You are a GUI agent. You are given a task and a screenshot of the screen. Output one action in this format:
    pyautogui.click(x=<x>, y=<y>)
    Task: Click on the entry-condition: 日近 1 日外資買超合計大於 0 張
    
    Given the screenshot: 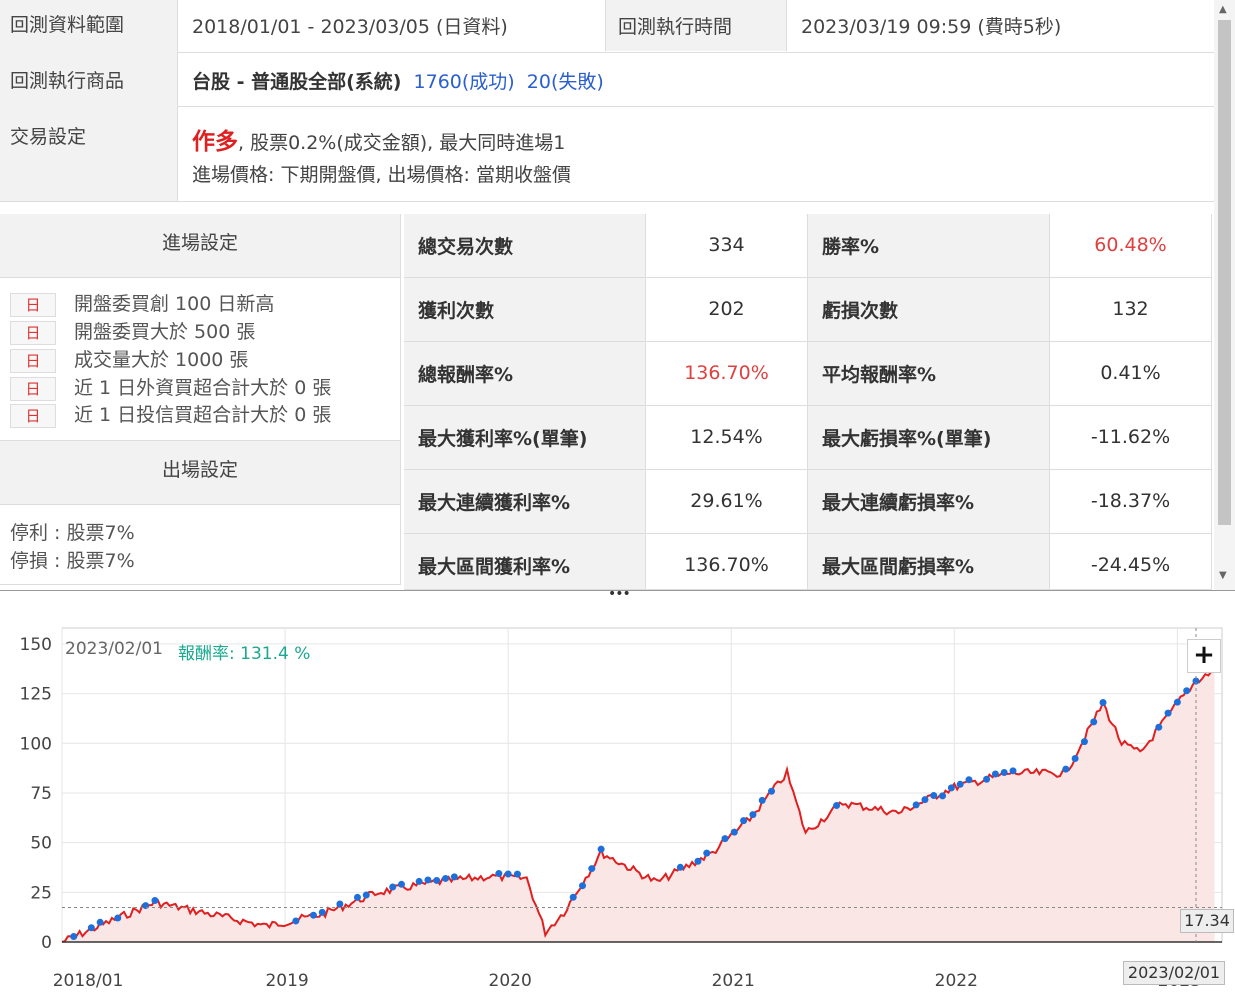 What is the action you would take?
    pyautogui.click(x=170, y=388)
    